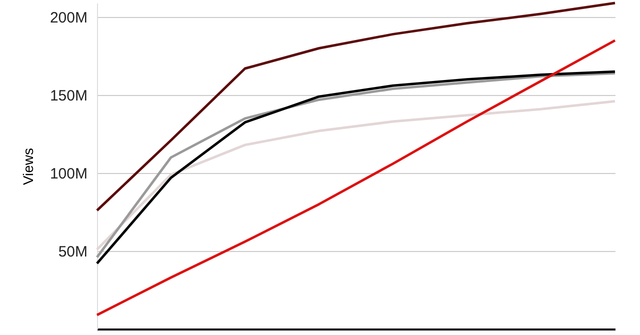 This screenshot has height=335, width=640. What do you see at coordinates (69, 18) in the screenshot?
I see `y-tick-label: 200M` at bounding box center [69, 18].